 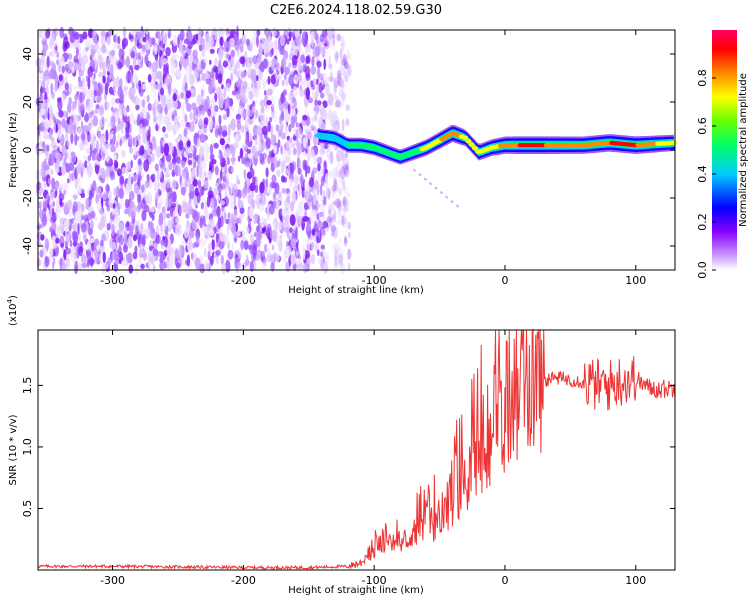 I want to click on snr-multiplier-close: ), so click(x=13, y=297).